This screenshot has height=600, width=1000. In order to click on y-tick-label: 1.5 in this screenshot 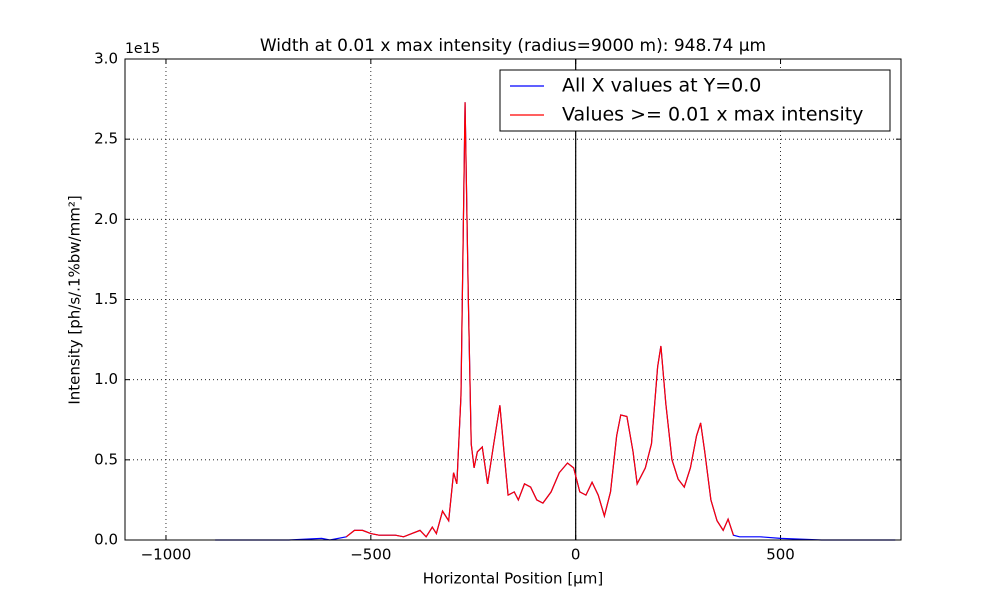, I will do `click(106, 299)`.